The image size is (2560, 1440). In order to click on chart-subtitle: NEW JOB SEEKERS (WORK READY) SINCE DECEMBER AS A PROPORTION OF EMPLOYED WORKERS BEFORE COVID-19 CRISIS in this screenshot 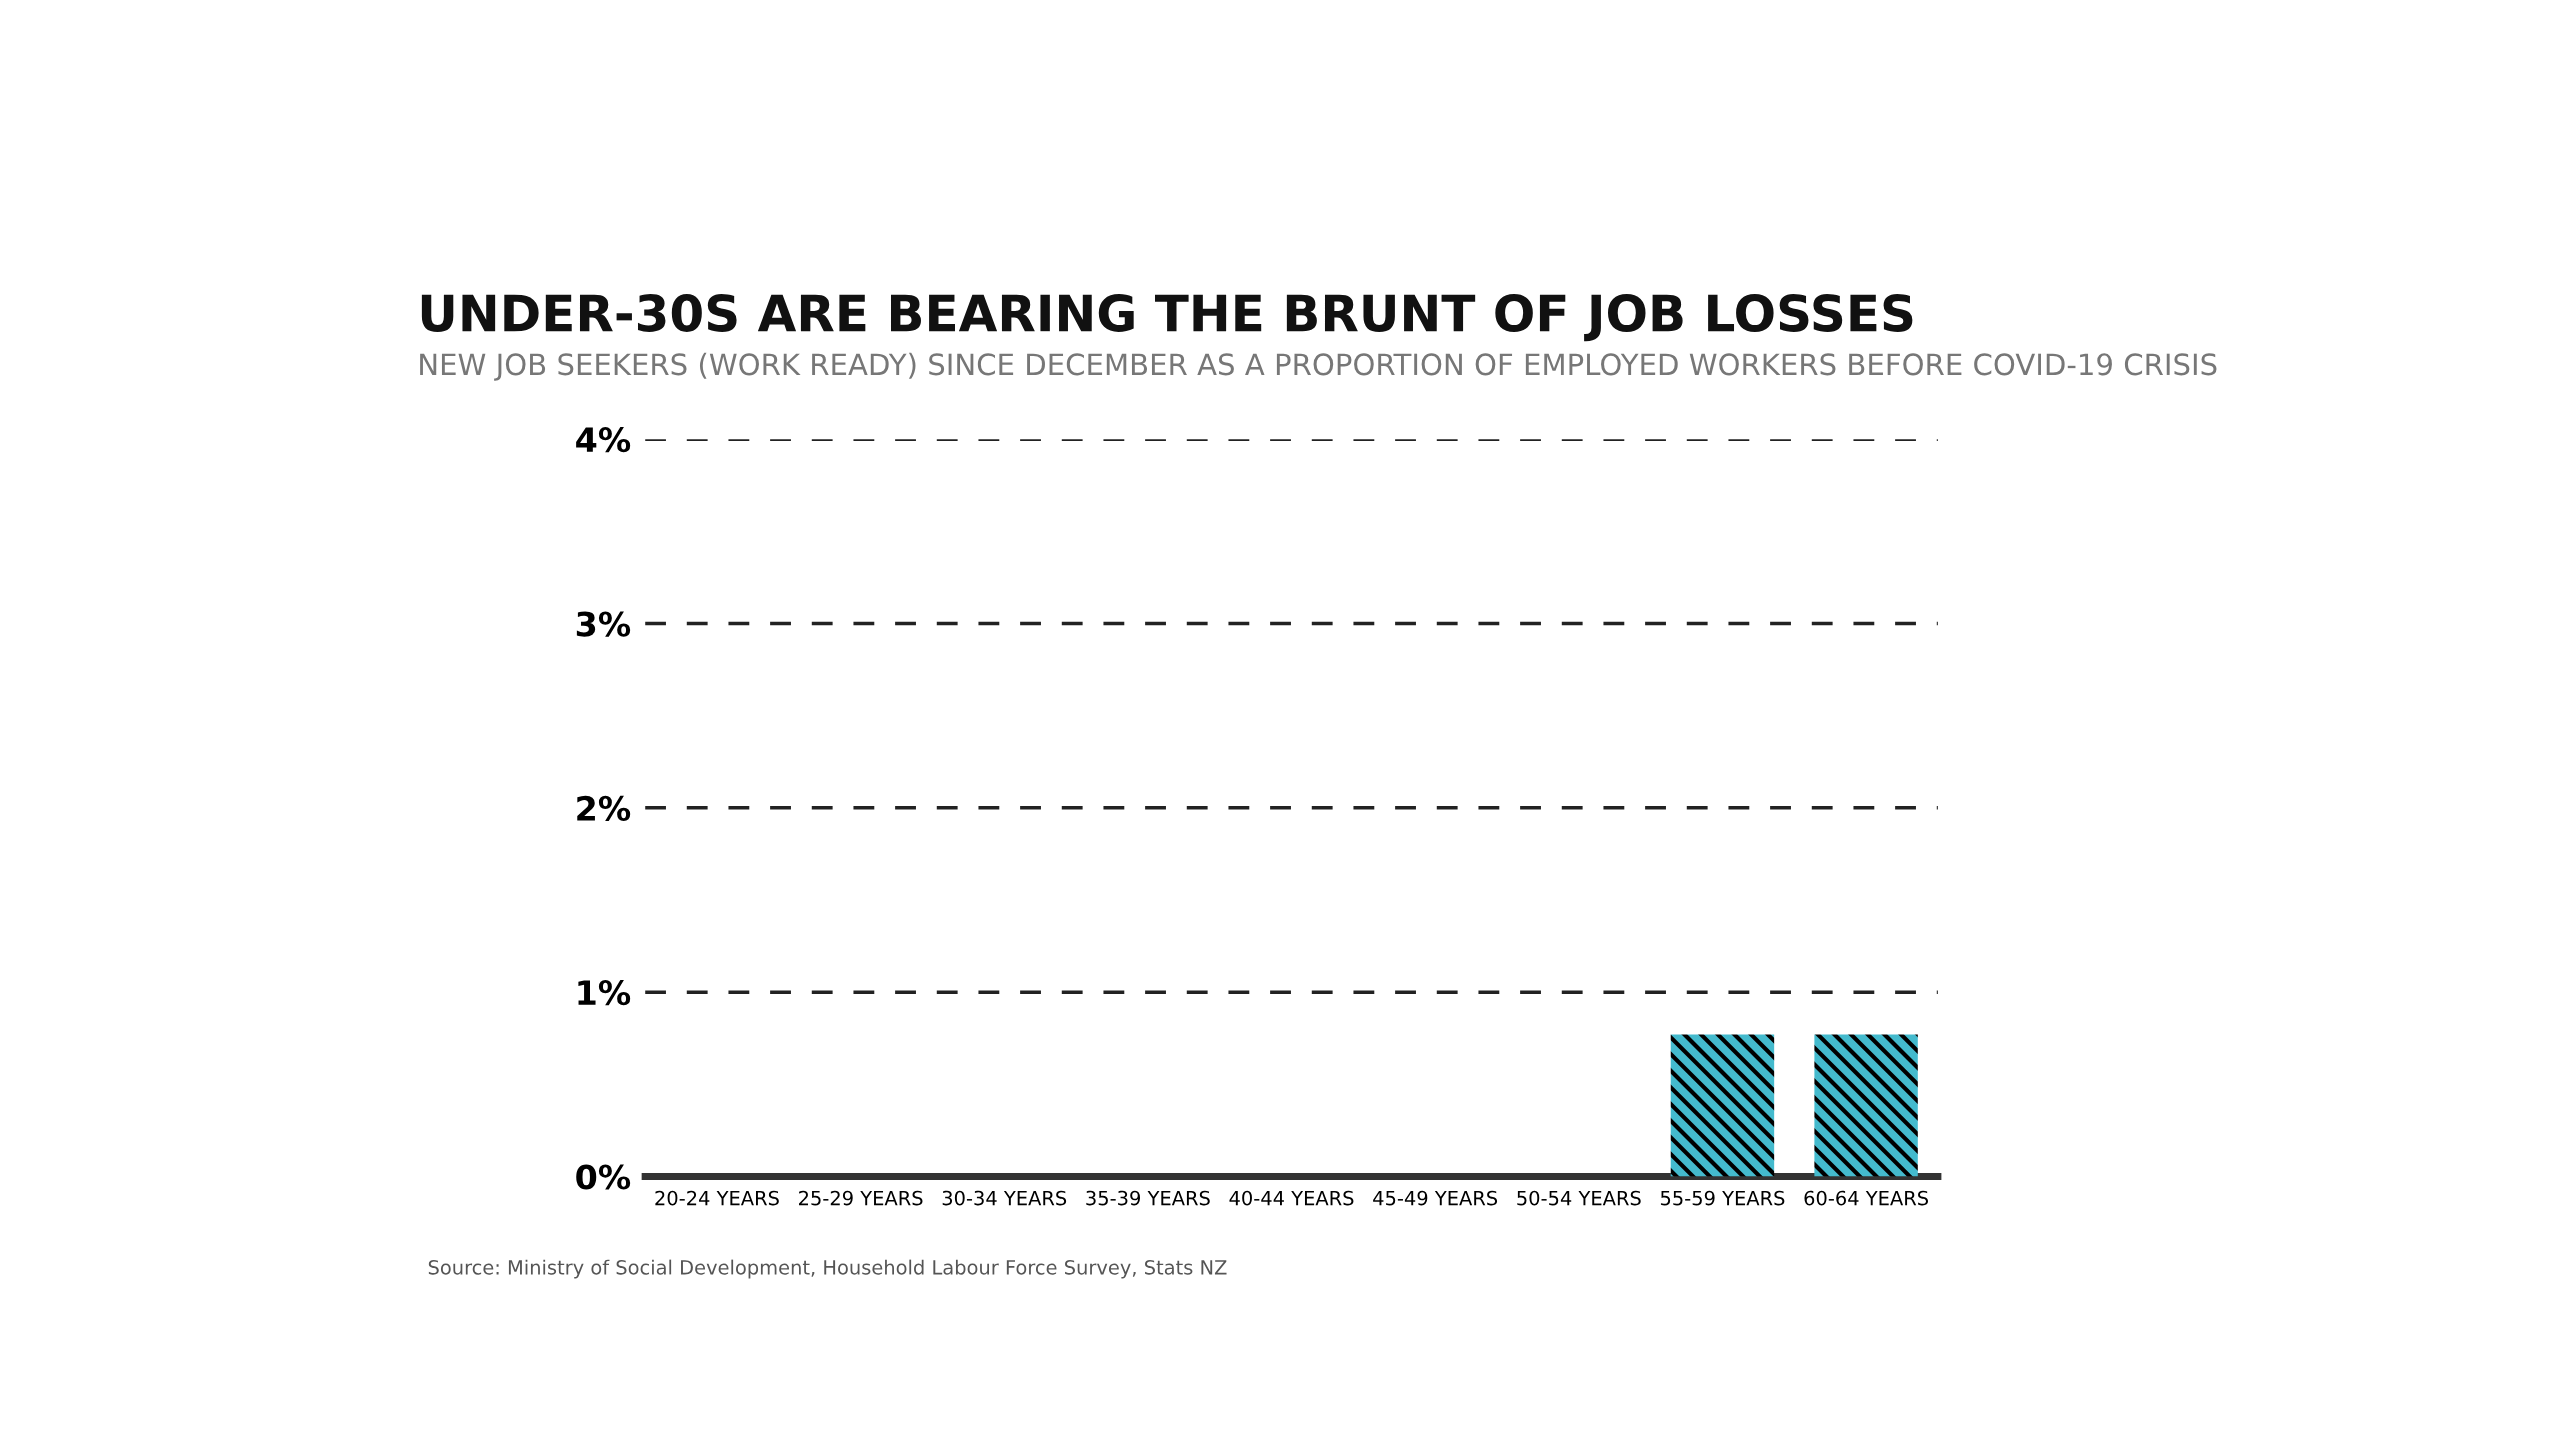, I will do `click(1318, 366)`.